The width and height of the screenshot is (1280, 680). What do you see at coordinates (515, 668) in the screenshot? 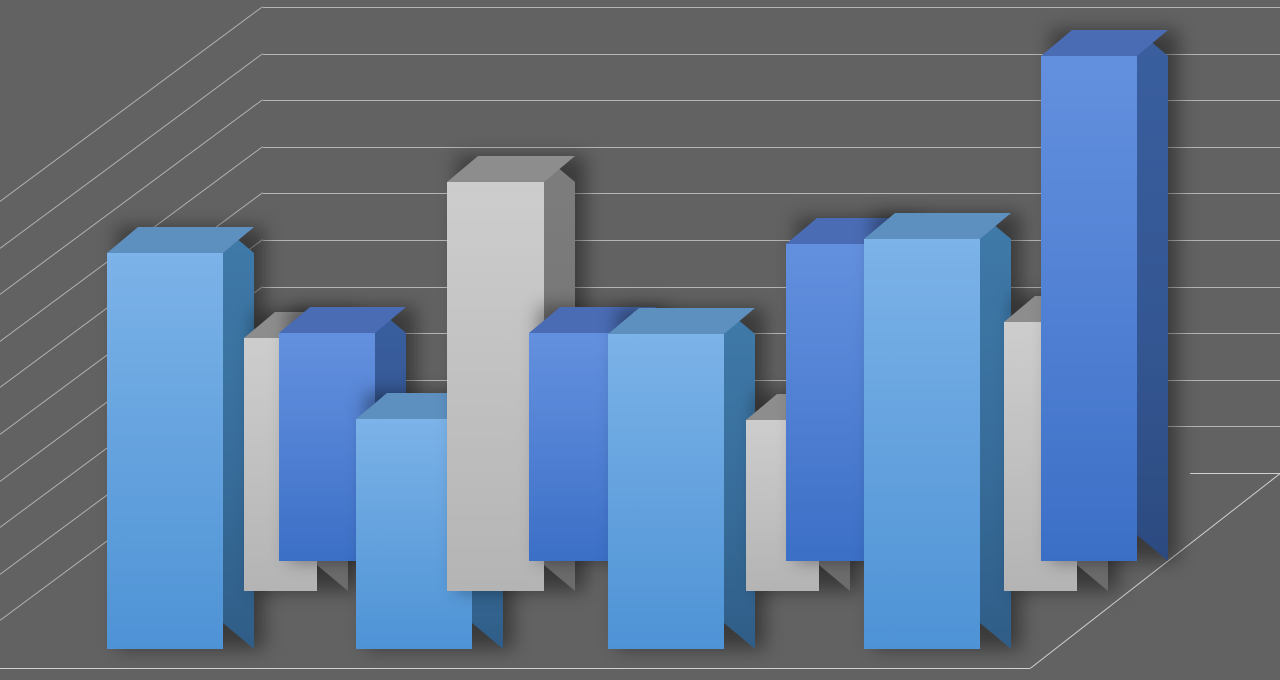
I see `floor-front-edge` at bounding box center [515, 668].